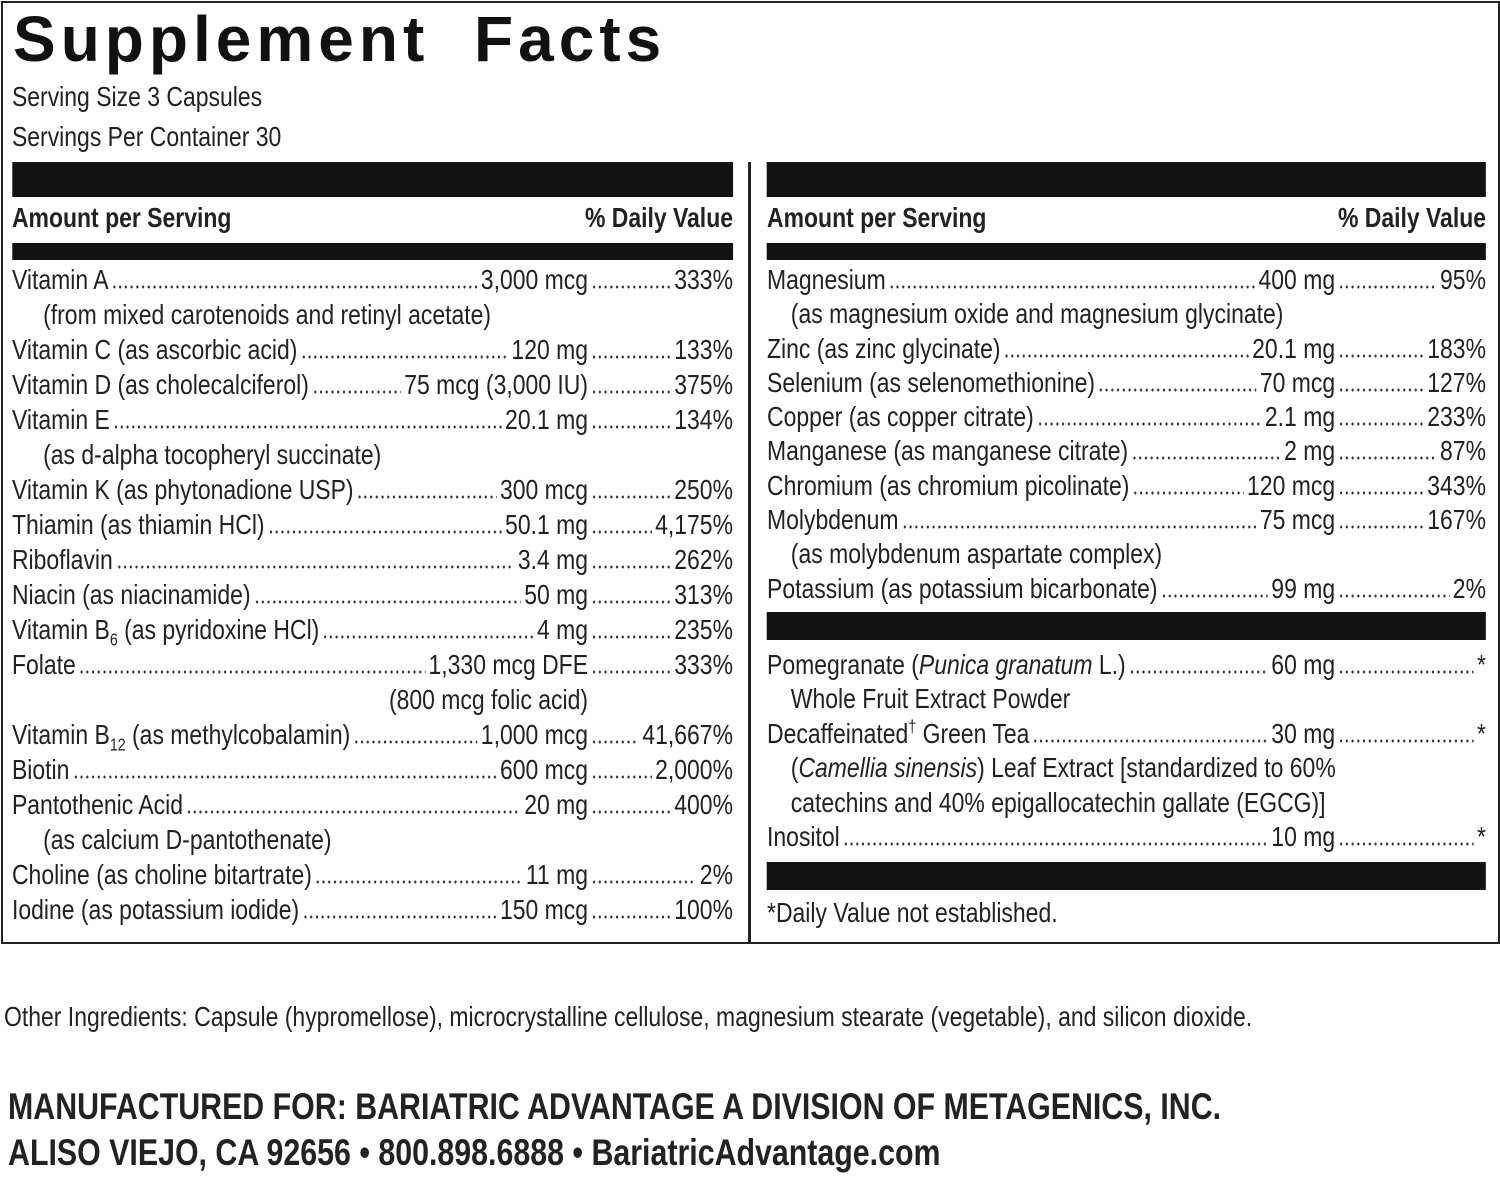 The height and width of the screenshot is (1178, 1500). I want to click on nutrient-name: Thiamin (as thiamin HCl), so click(138, 524).